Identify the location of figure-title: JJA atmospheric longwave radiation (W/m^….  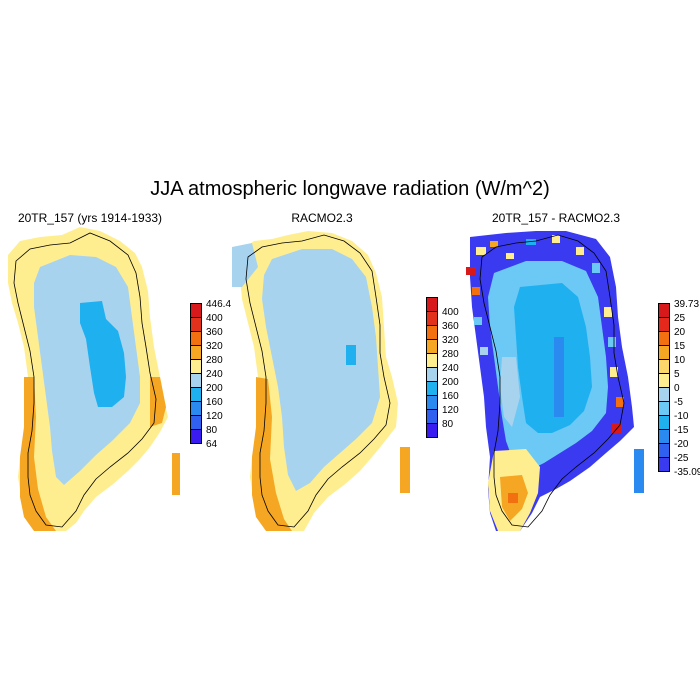
(350, 189).